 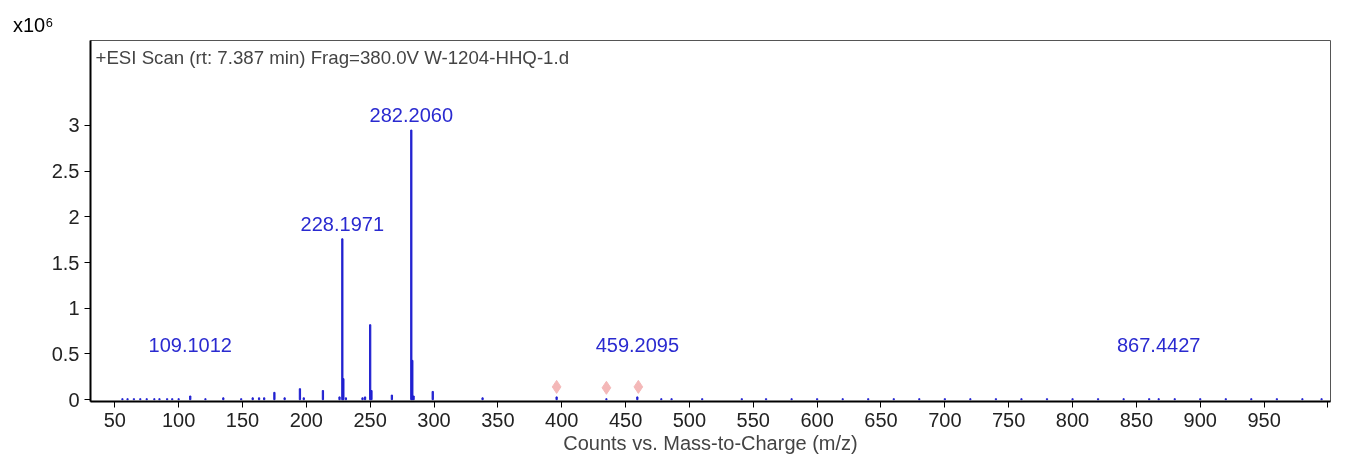 What do you see at coordinates (65, 353) in the screenshot?
I see `y-tick-label: 0.5` at bounding box center [65, 353].